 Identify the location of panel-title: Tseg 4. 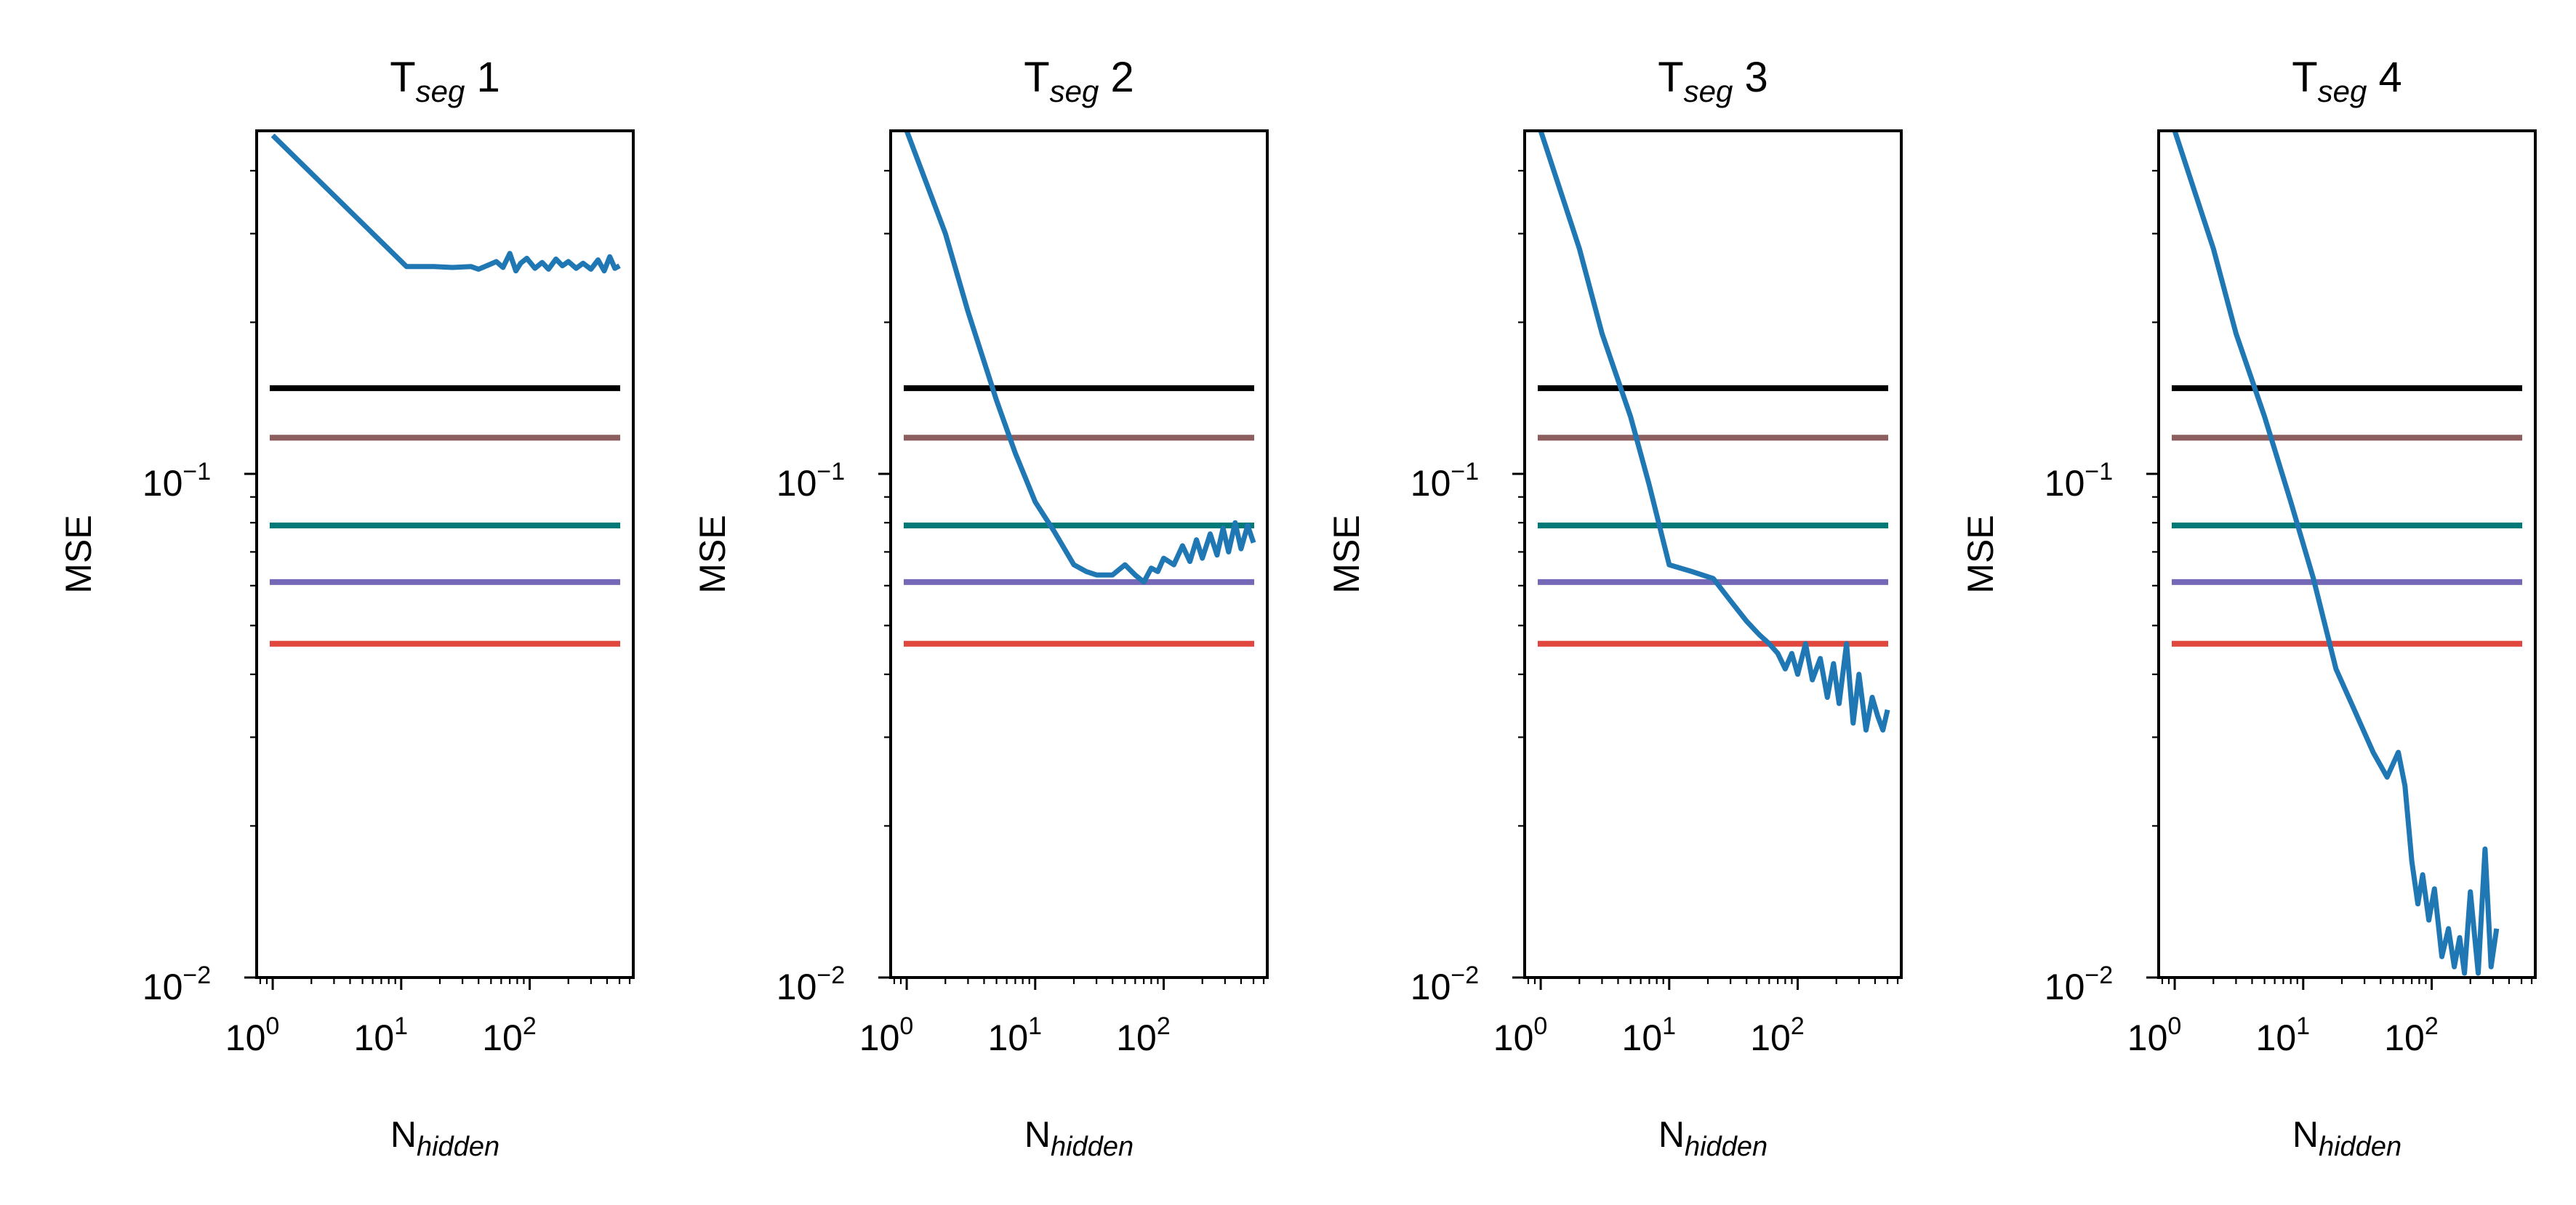
(2347, 81).